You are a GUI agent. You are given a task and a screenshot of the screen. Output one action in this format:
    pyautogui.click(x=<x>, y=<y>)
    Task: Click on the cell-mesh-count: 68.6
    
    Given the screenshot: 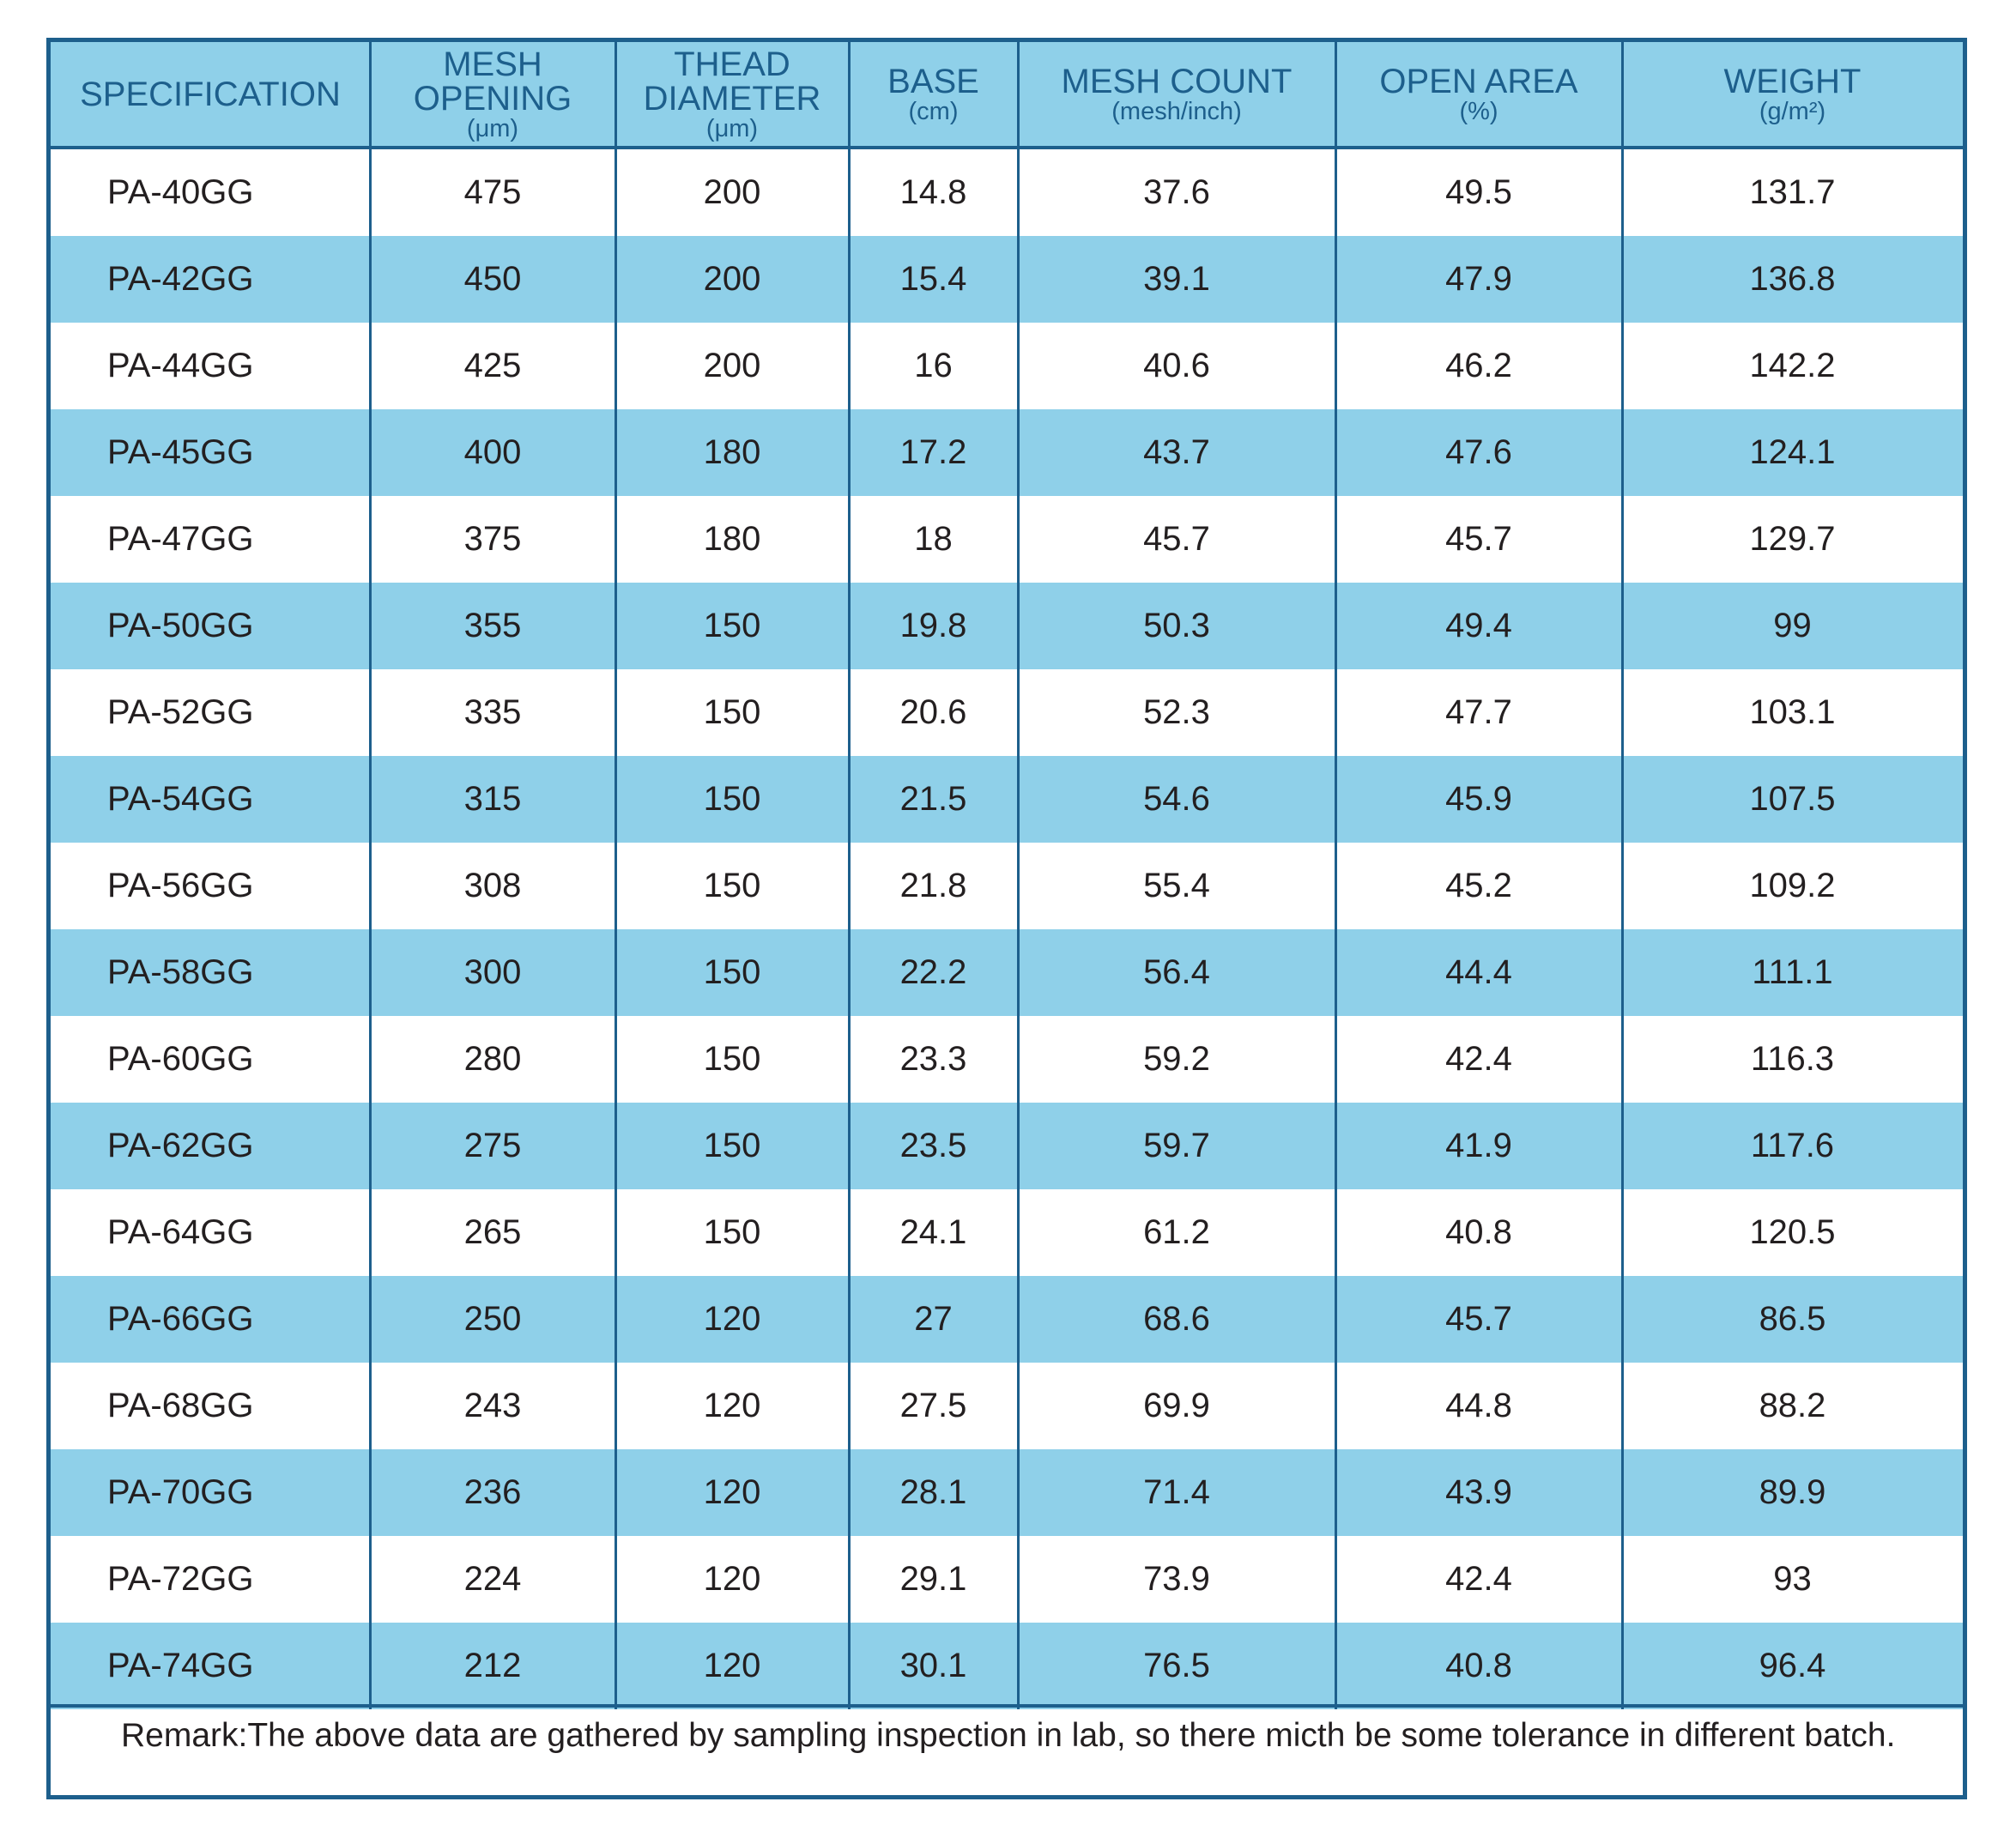 What is the action you would take?
    pyautogui.click(x=1176, y=1319)
    